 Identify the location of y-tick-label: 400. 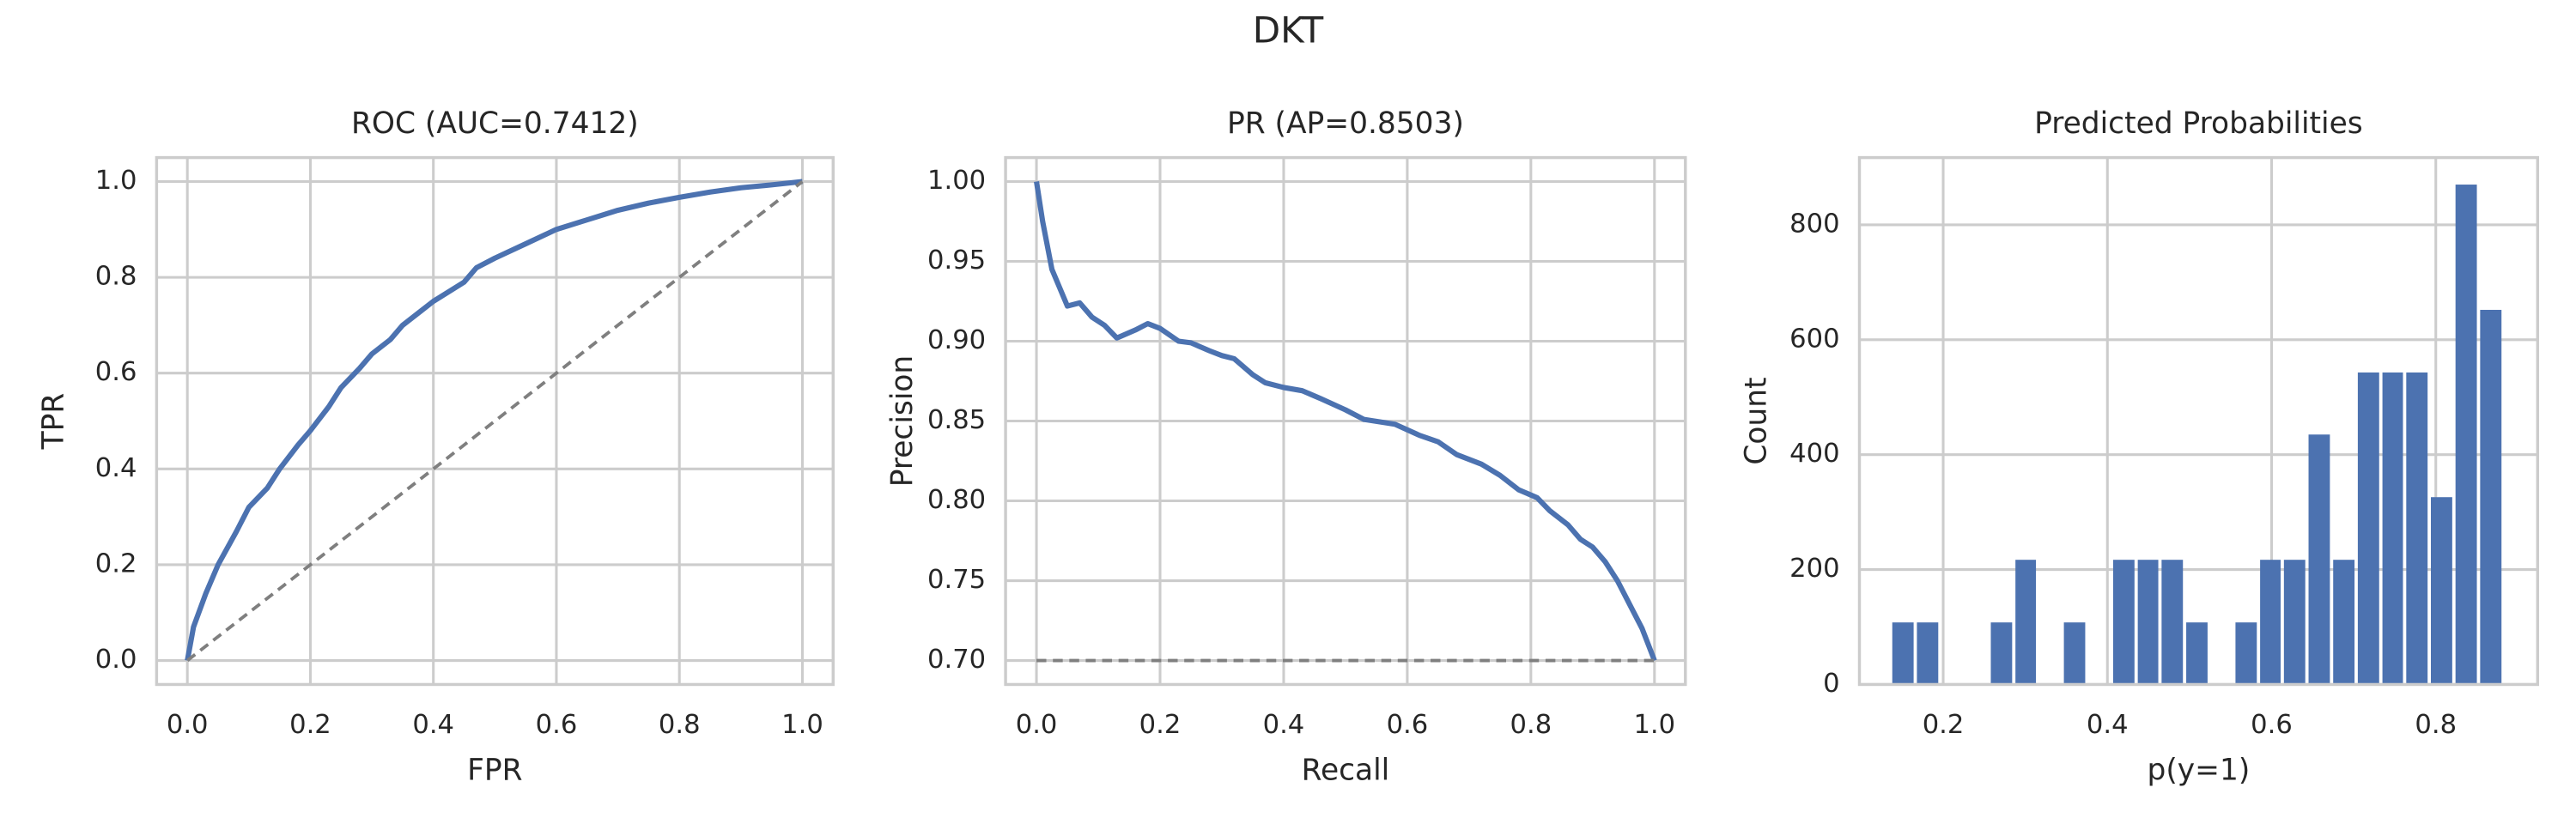
(1814, 454).